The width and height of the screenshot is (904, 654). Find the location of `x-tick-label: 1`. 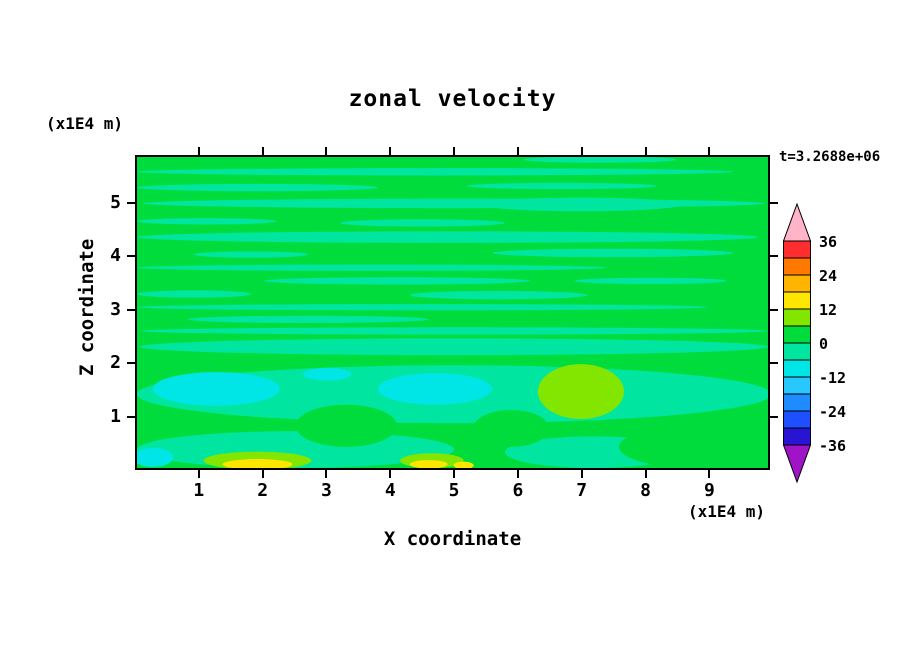

x-tick-label: 1 is located at coordinates (199, 490).